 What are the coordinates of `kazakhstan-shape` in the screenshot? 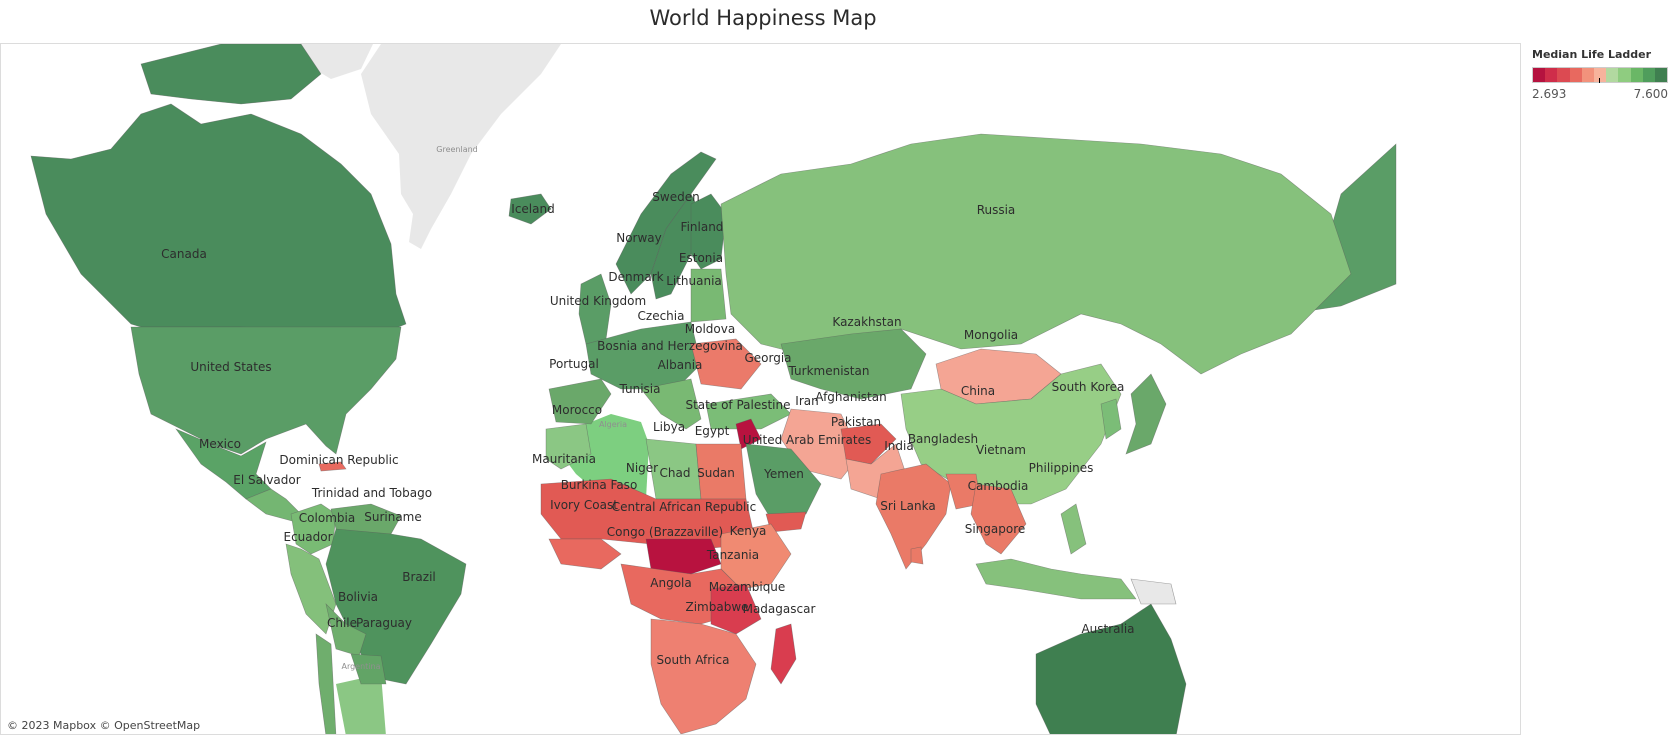 It's located at (853, 364).